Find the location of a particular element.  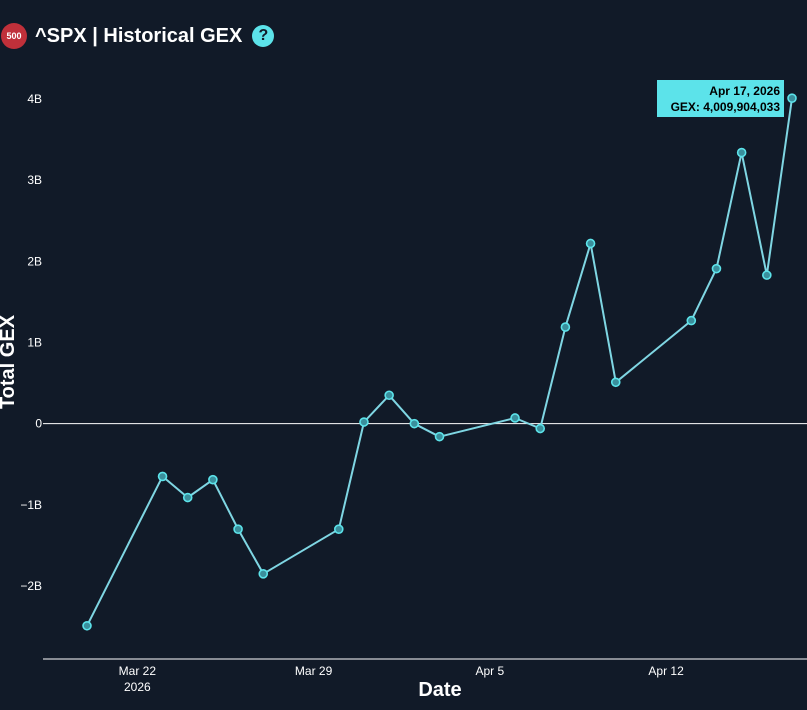

chart-header: 500 ^SPX | Historical GEX ? is located at coordinates (137, 36).